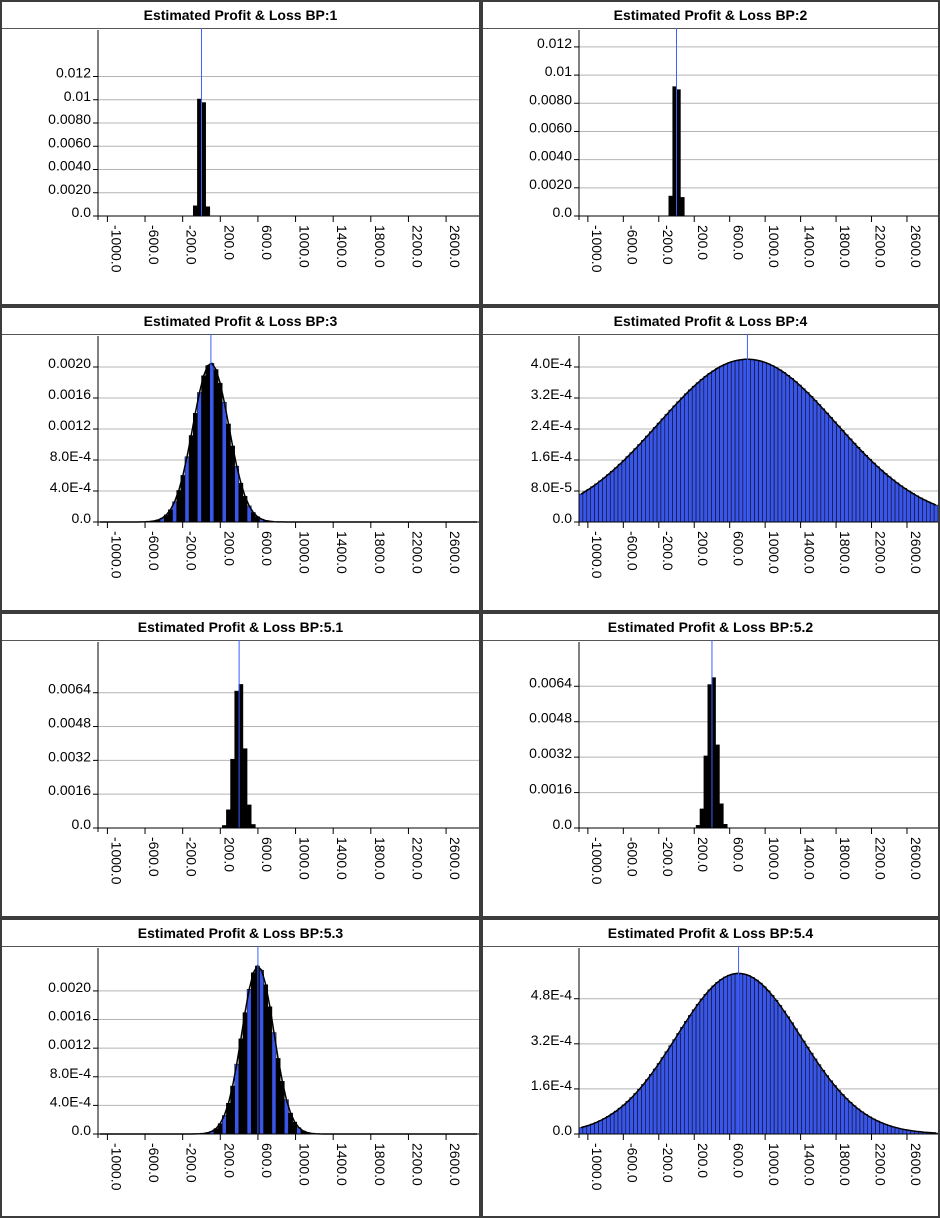  What do you see at coordinates (70, 487) in the screenshot?
I see `y-tick-label: 4.0E-4` at bounding box center [70, 487].